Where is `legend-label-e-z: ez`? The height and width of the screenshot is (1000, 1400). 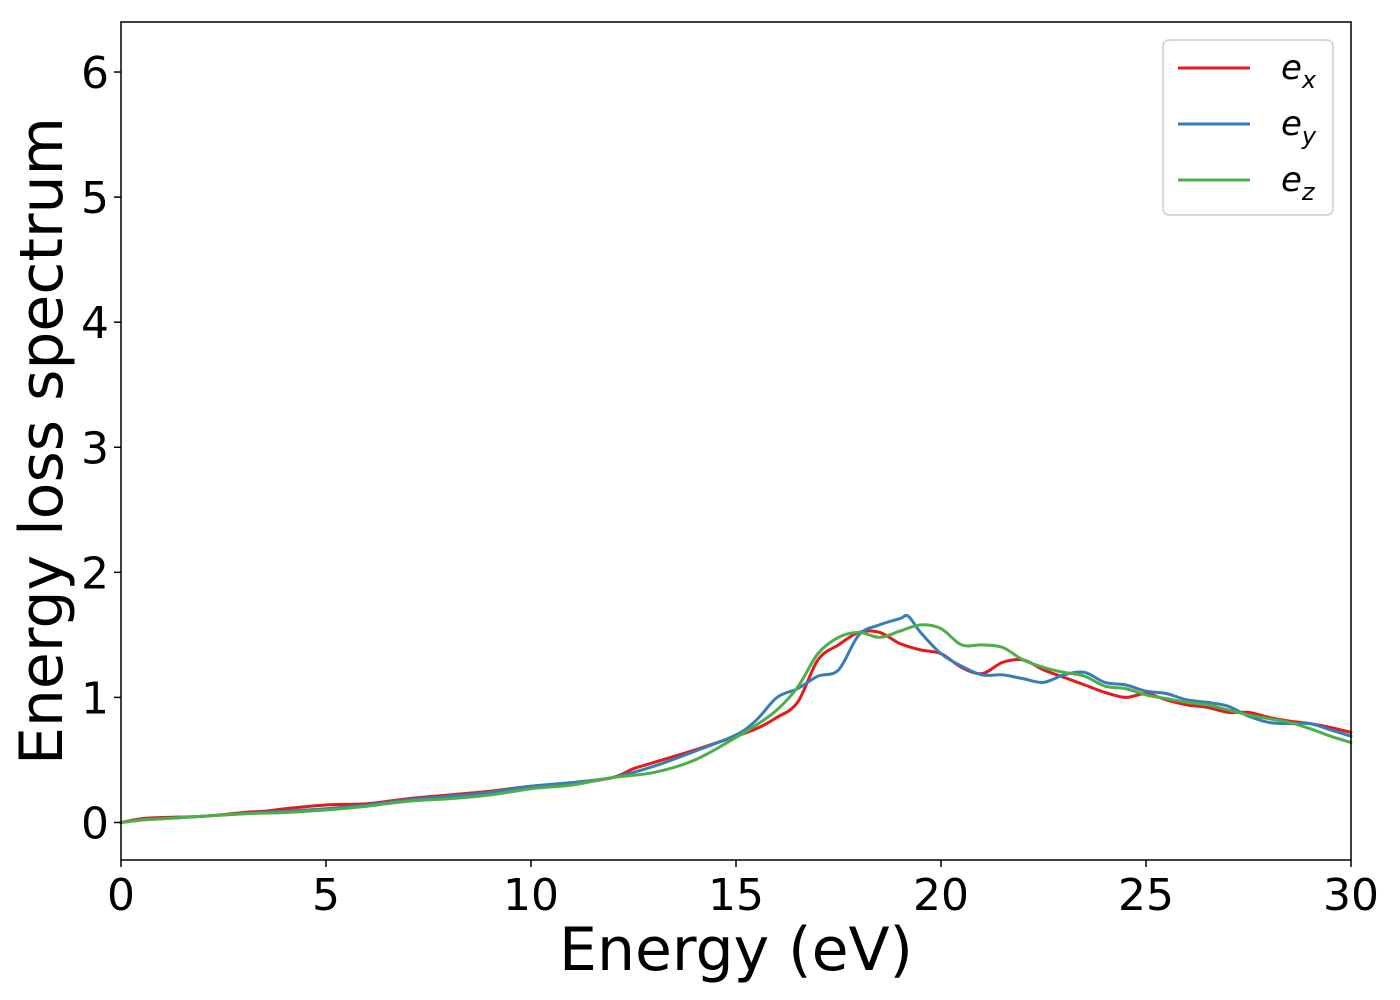 legend-label-e-z: ez is located at coordinates (1298, 183).